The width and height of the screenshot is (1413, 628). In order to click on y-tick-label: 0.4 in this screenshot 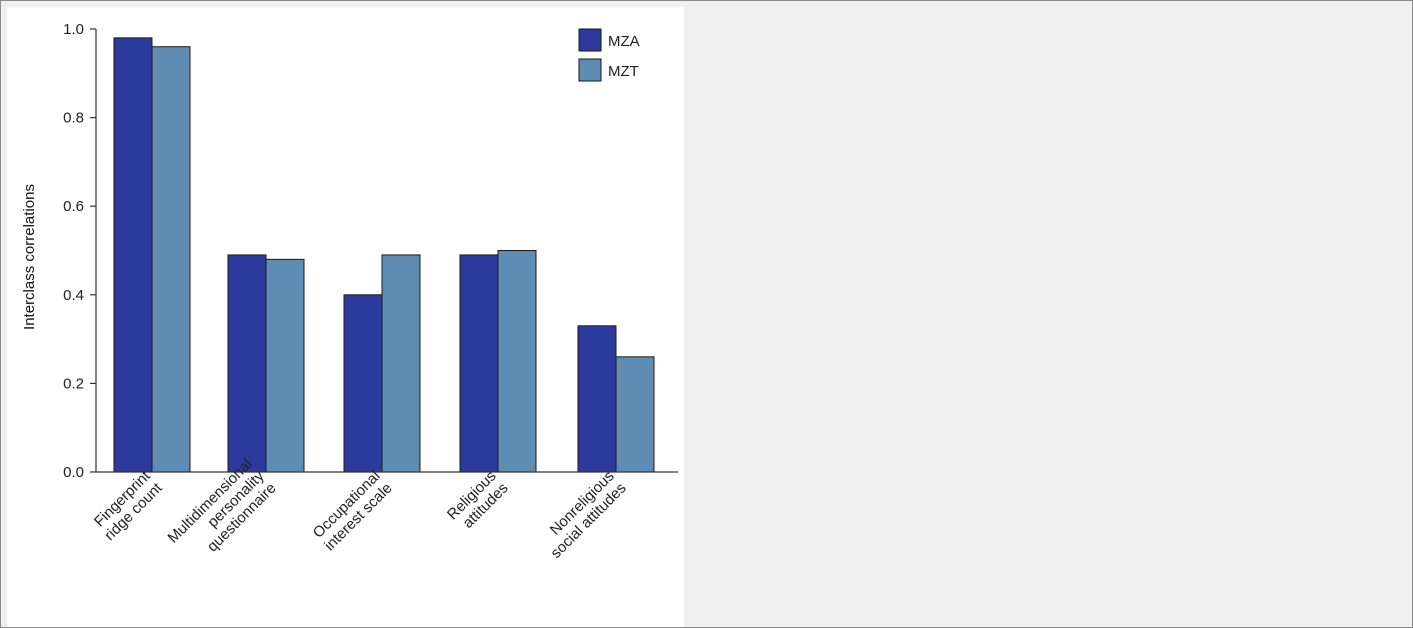, I will do `click(73, 295)`.